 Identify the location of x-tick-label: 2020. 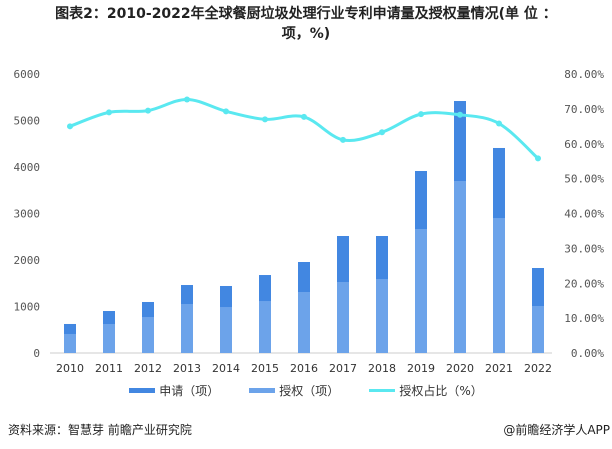
(460, 368).